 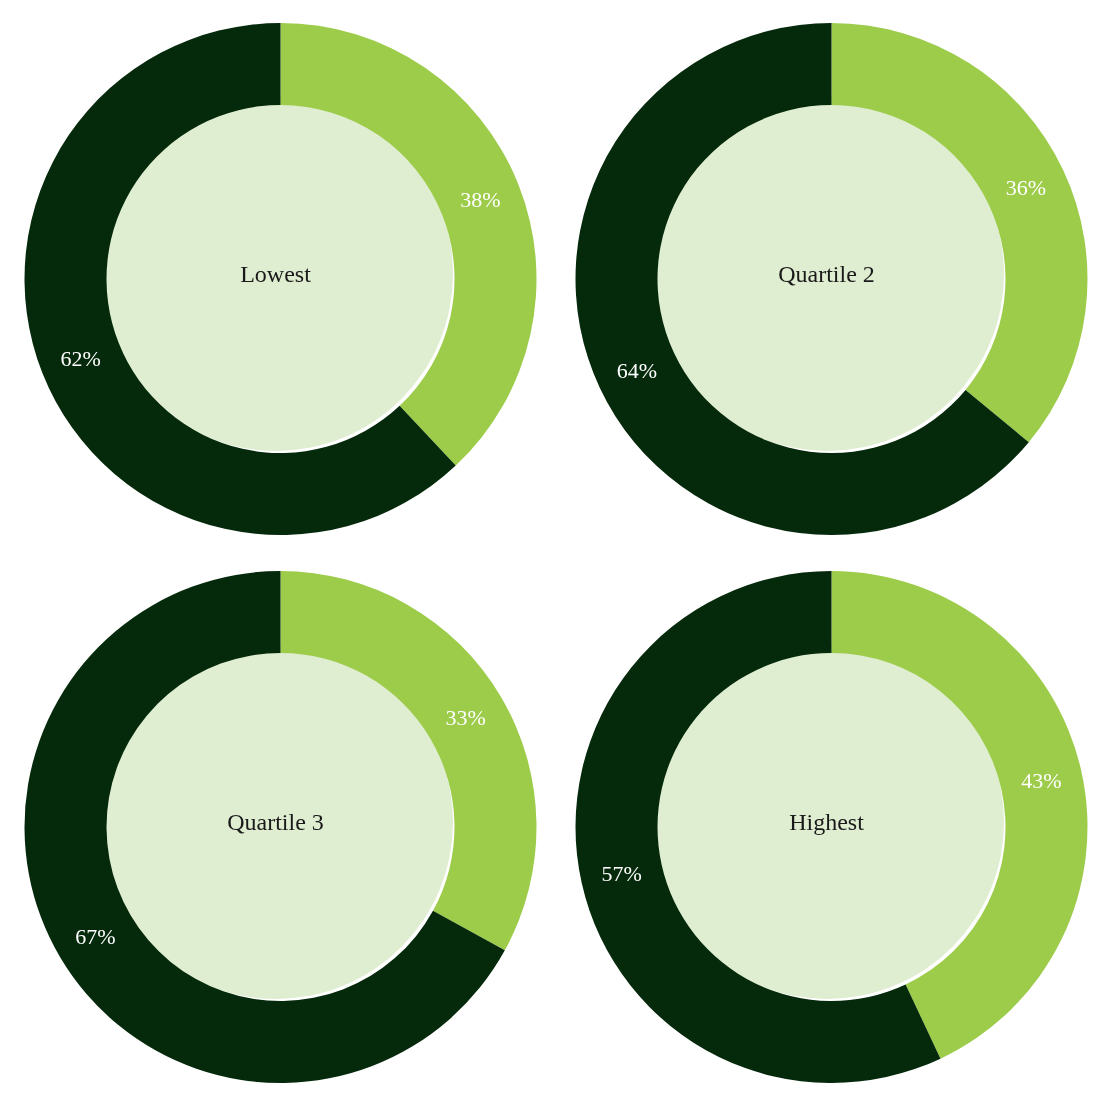 What do you see at coordinates (95, 936) in the screenshot?
I see `data-label: 67%` at bounding box center [95, 936].